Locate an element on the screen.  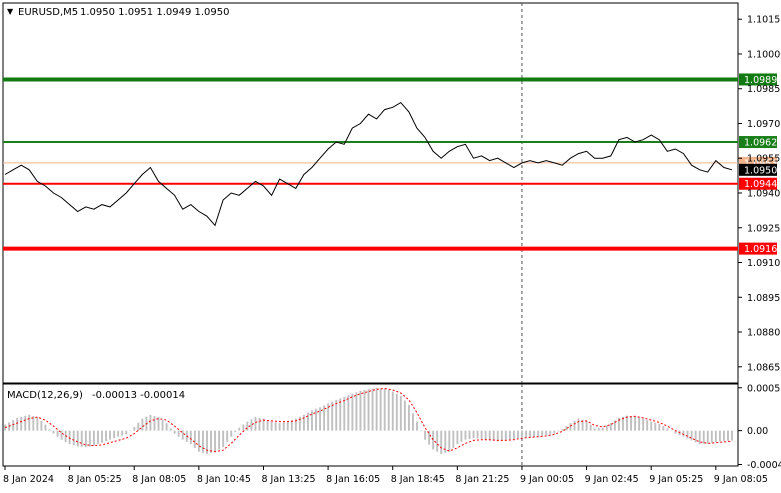
time-axis-tick-label: 8 Jan 05:25 is located at coordinates (95, 479).